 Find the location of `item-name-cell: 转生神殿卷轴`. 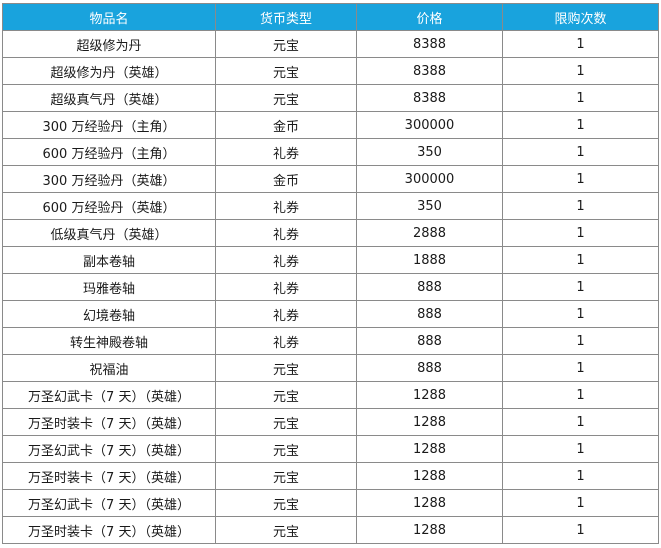

item-name-cell: 转生神殿卷轴 is located at coordinates (109, 341).